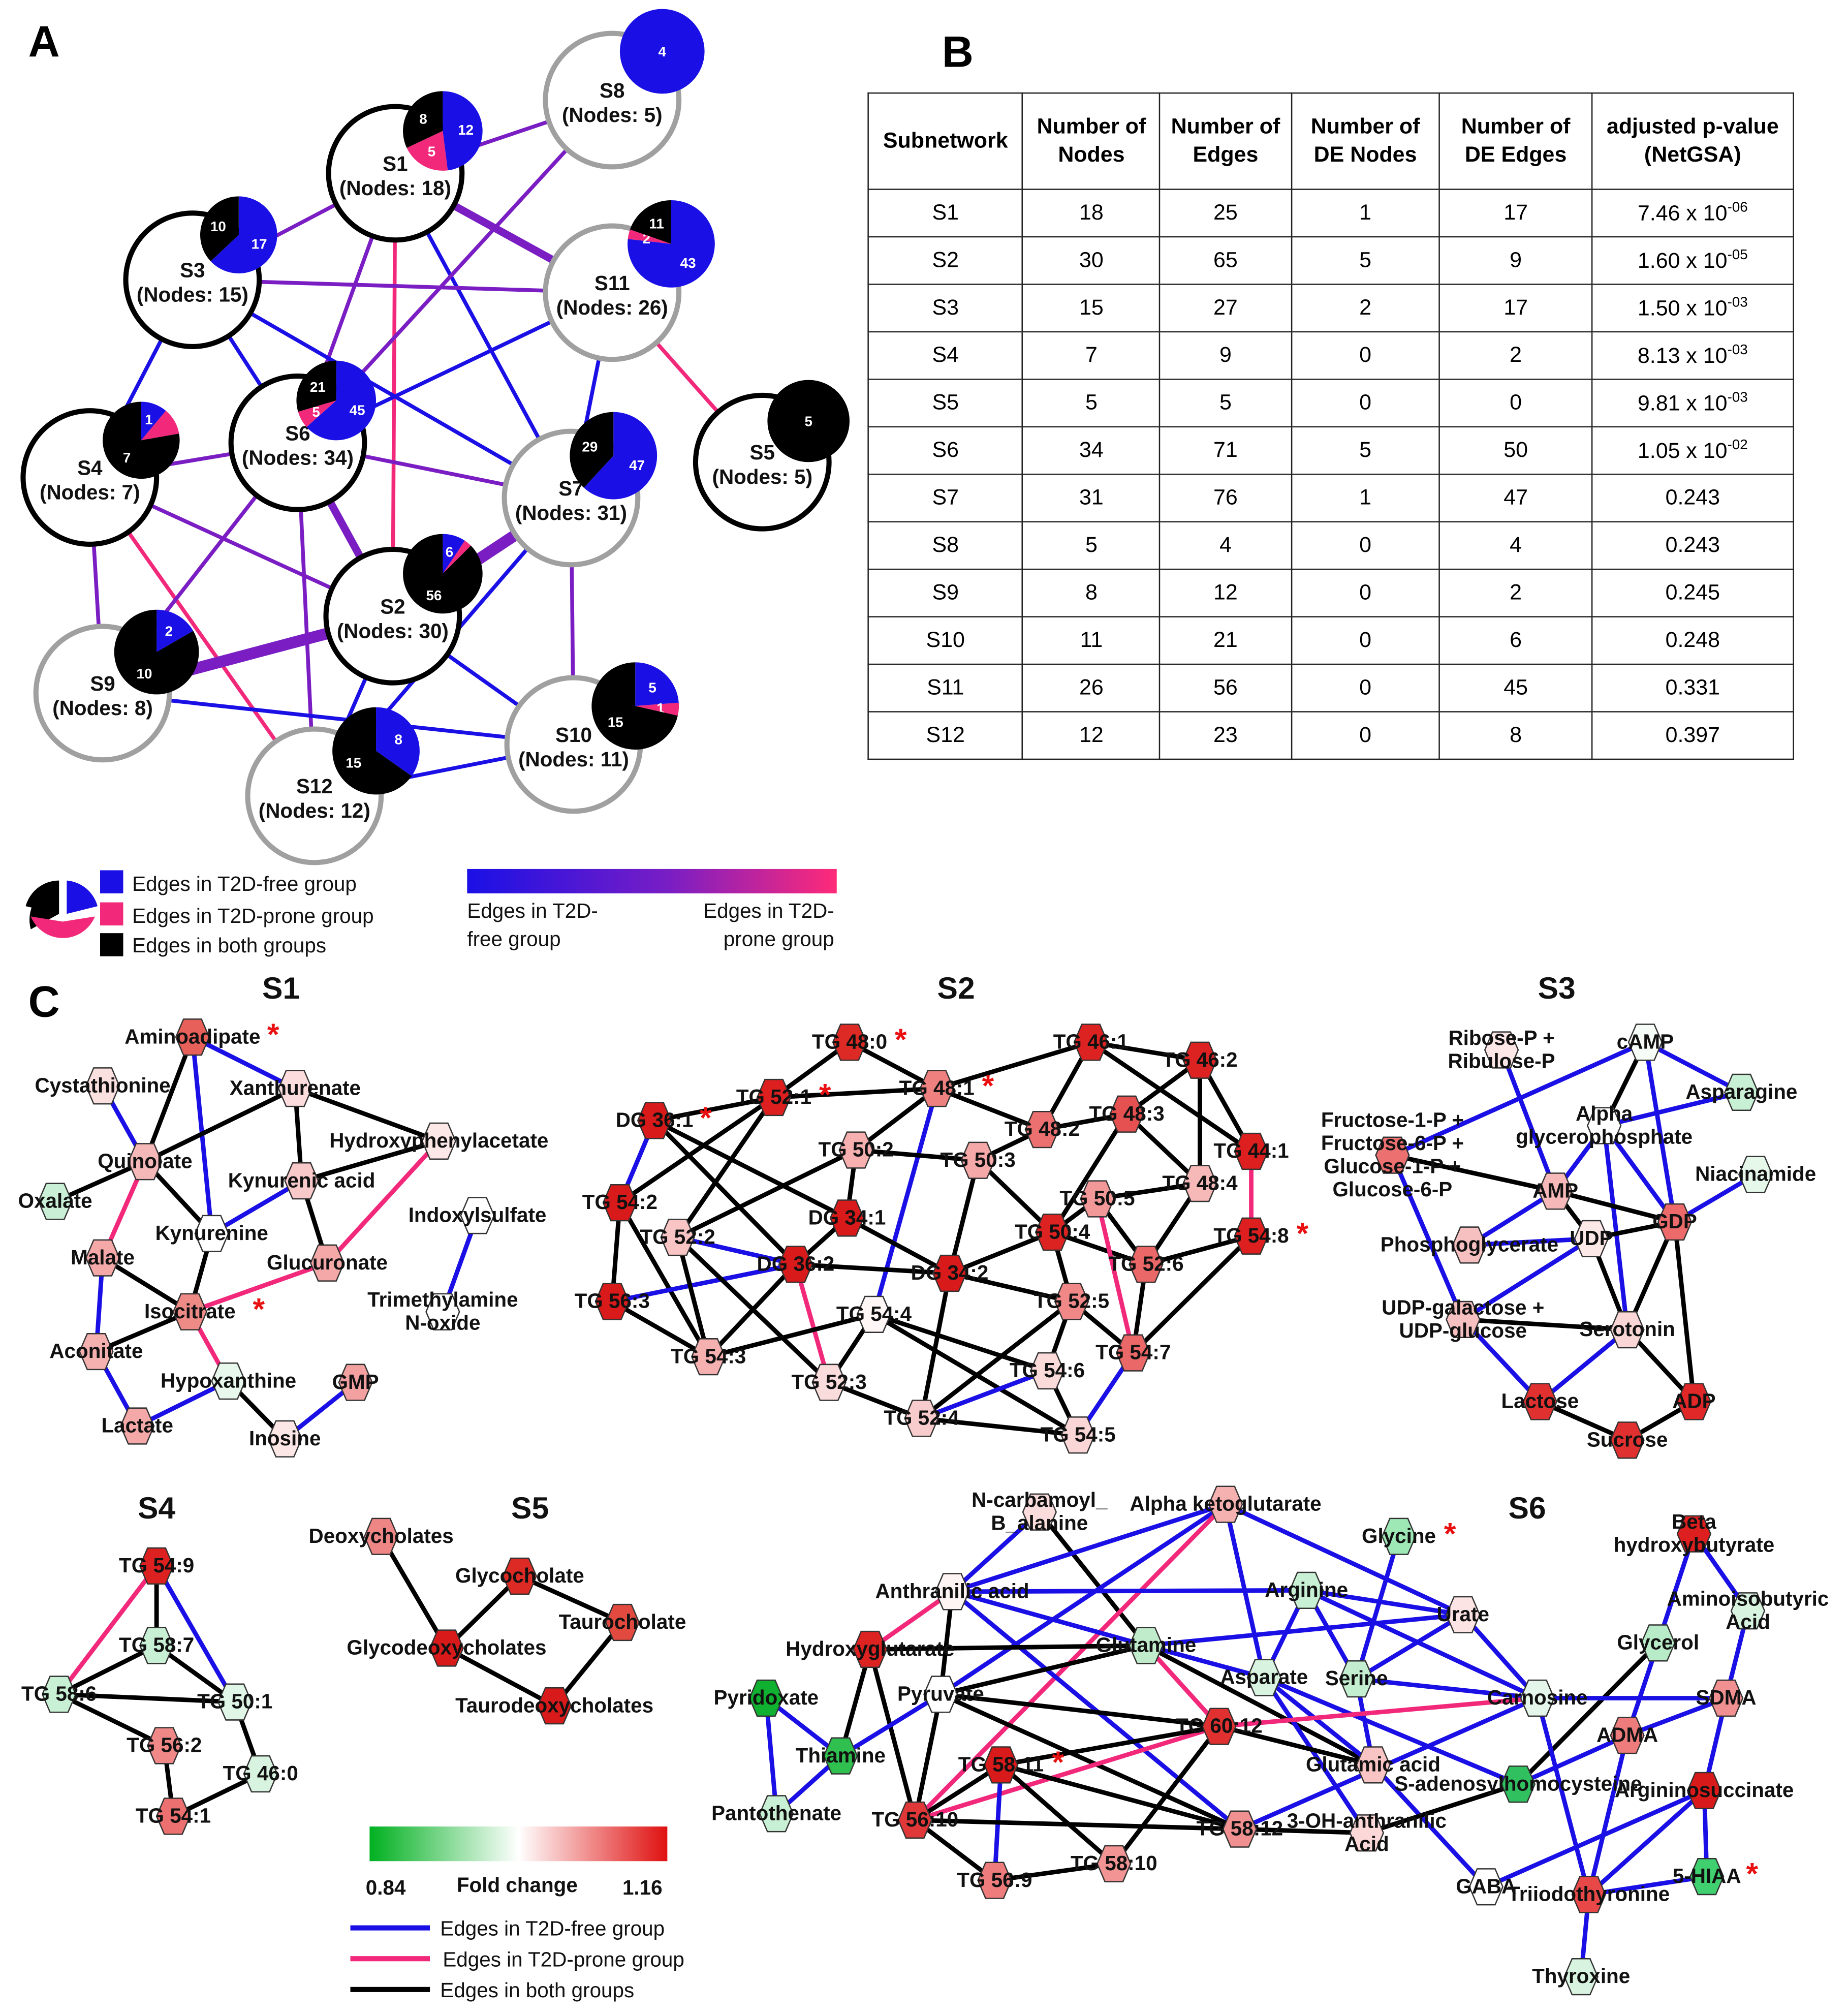  I want to click on metabolite-node-tg-60-12: TG 60:12, so click(1219, 1727).